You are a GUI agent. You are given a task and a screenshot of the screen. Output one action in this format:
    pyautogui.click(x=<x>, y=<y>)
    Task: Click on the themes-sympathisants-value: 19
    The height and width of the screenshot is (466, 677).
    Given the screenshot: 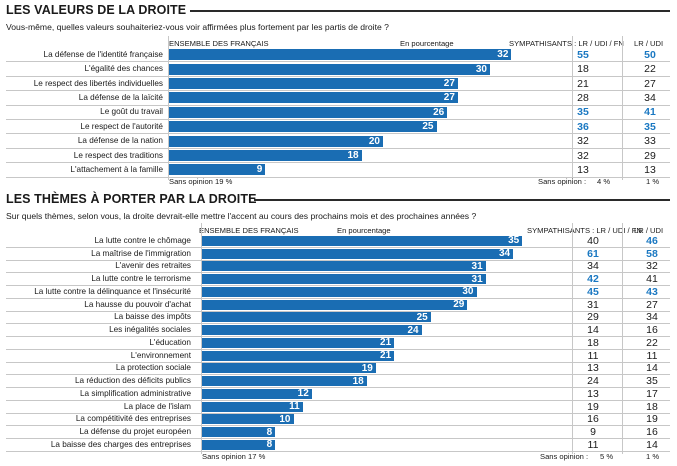 What is the action you would take?
    pyautogui.click(x=593, y=406)
    